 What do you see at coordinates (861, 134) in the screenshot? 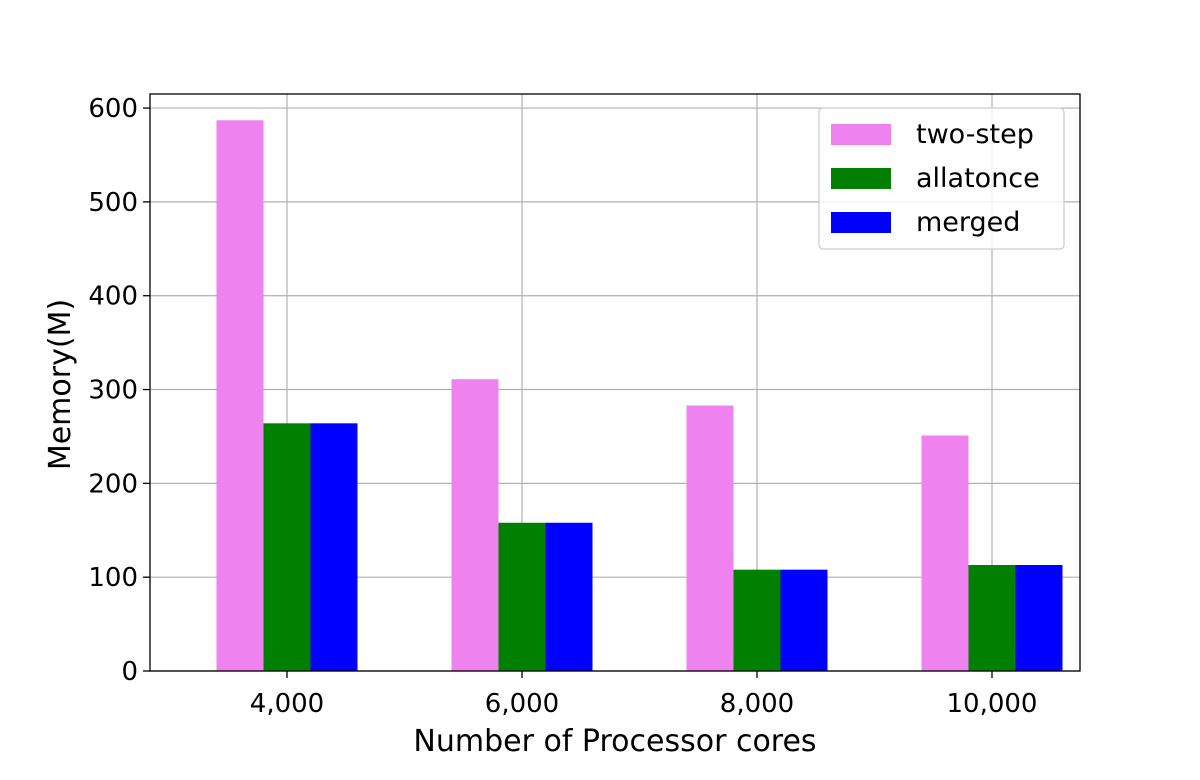
I see `legend-swatch-two-step` at bounding box center [861, 134].